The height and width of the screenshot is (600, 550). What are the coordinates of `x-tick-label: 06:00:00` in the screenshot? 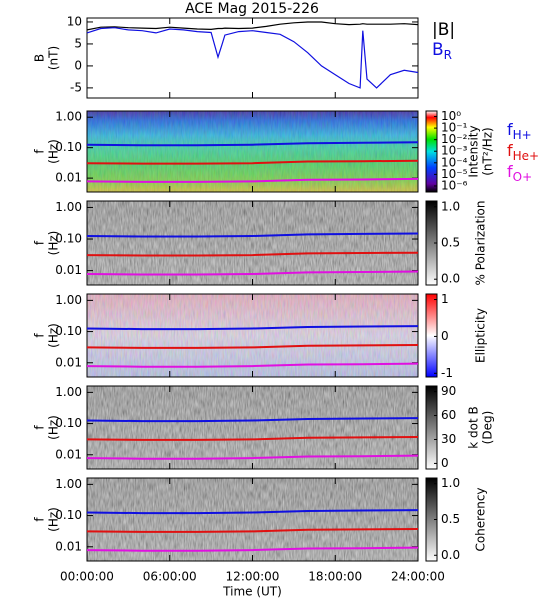 It's located at (170, 577).